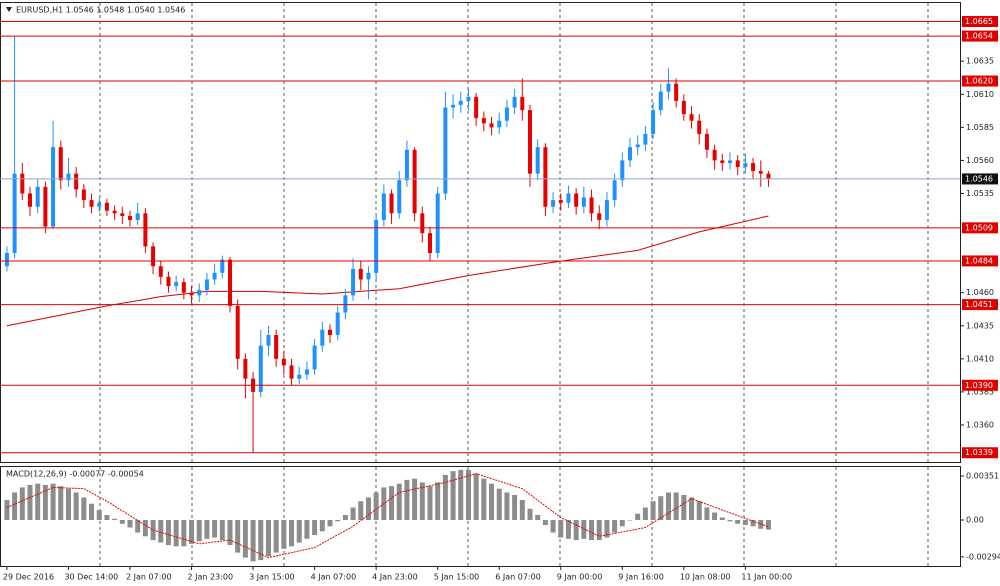 This screenshot has height=586, width=1000. I want to click on y-tick-label: 1.0360, so click(980, 424).